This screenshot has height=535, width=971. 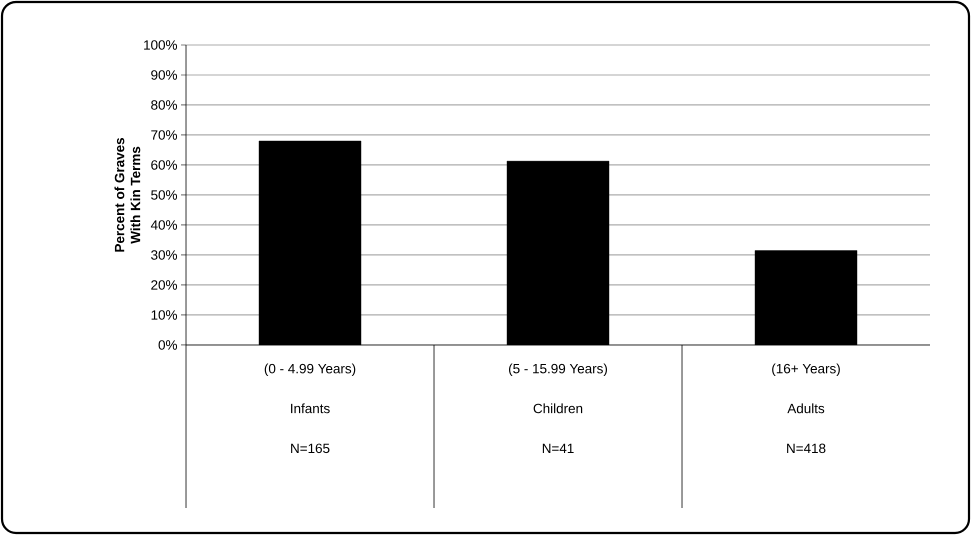 What do you see at coordinates (164, 75) in the screenshot?
I see `y-tick-label: 90%` at bounding box center [164, 75].